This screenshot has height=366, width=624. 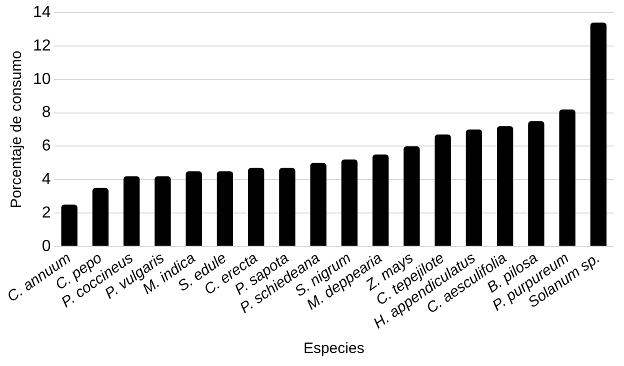 What do you see at coordinates (333, 349) in the screenshot?
I see `x-axis-title: Especies` at bounding box center [333, 349].